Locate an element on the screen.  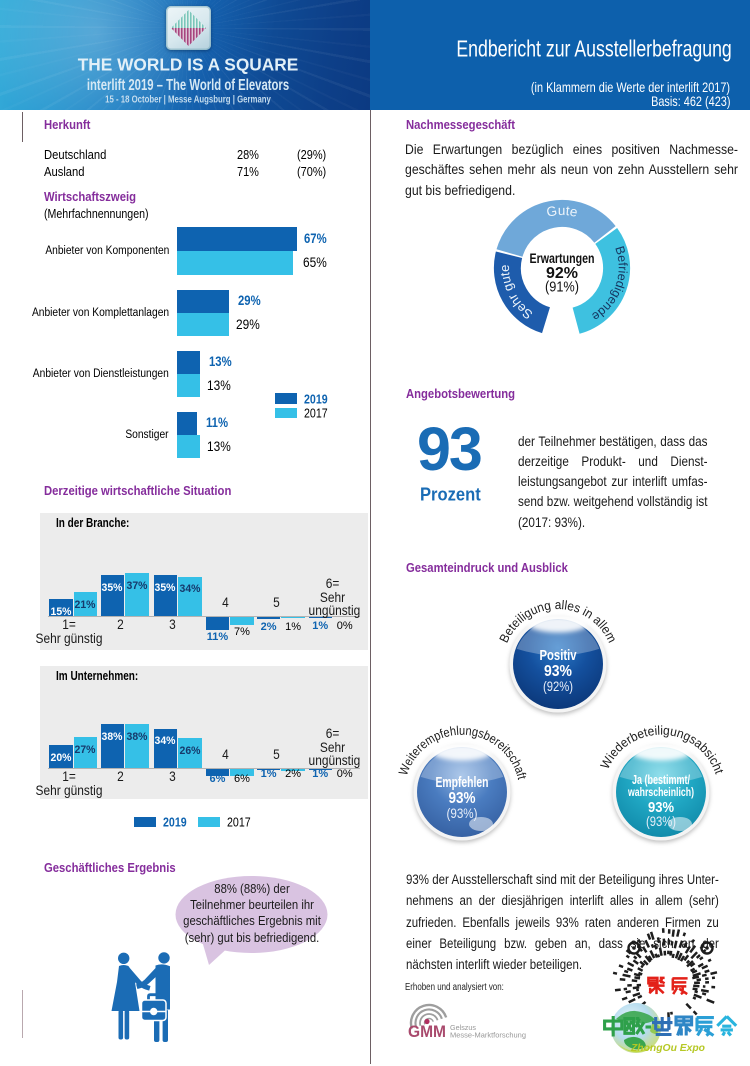
svg-text: Messe-Marktforschung is located at coordinates (488, 1035).